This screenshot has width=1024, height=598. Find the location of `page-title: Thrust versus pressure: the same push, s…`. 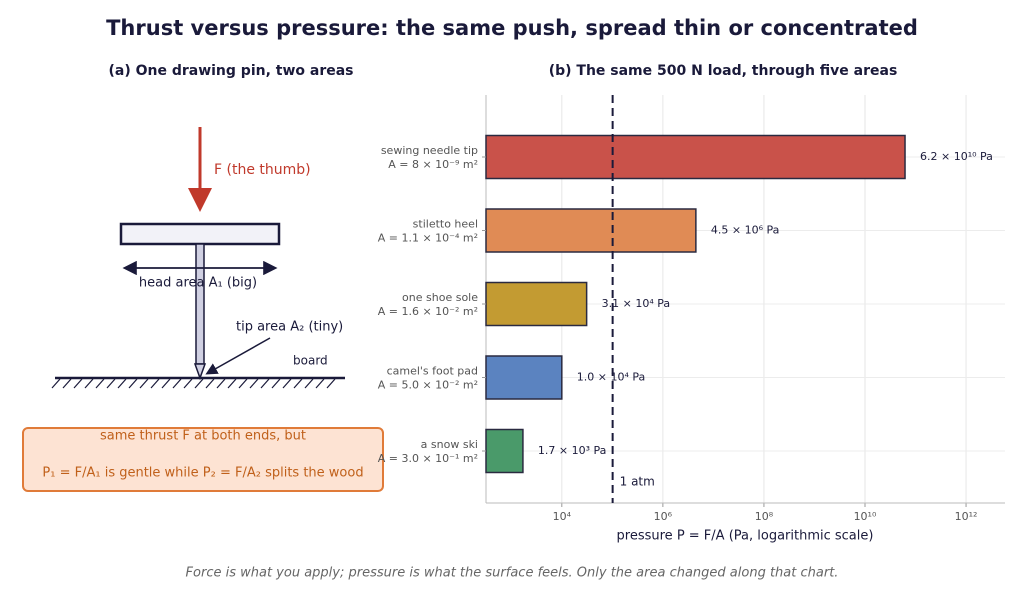

page-title: Thrust versus pressure: the same push, s… is located at coordinates (512, 28).